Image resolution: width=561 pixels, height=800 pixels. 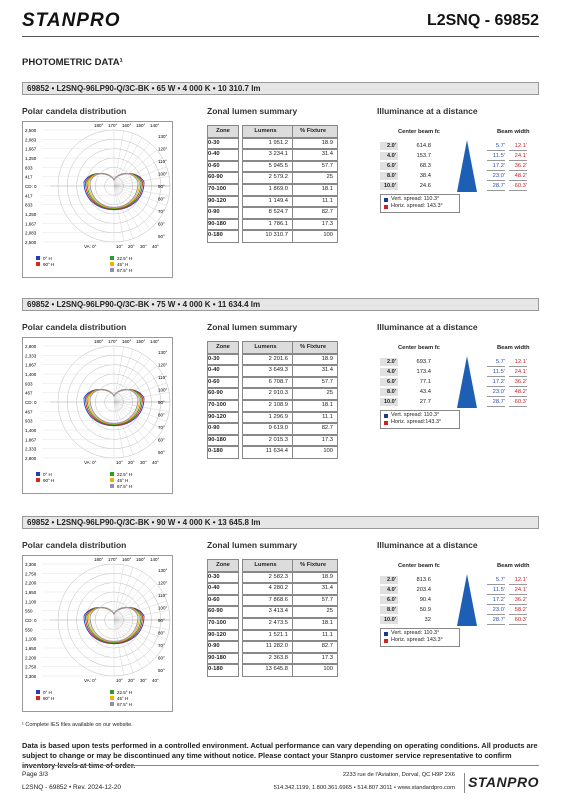 I want to click on beam-width-vert: 5.7', so click(x=496, y=362).